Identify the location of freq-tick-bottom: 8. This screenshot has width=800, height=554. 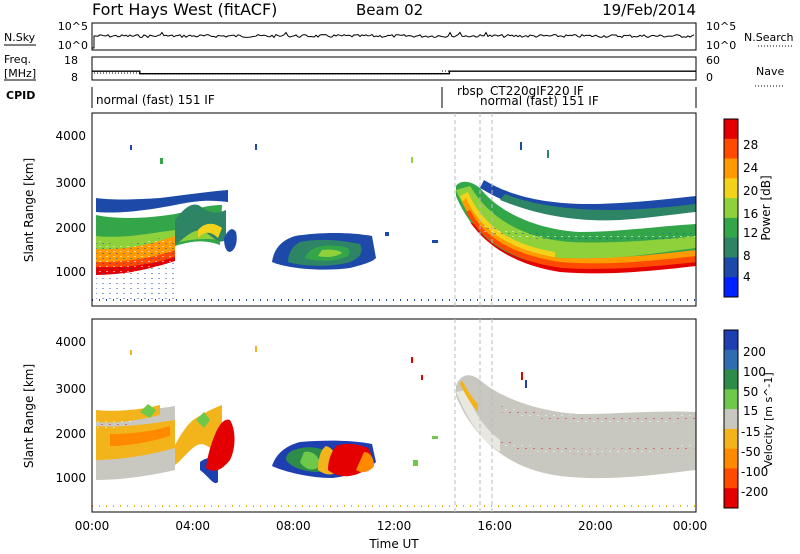
(74, 77).